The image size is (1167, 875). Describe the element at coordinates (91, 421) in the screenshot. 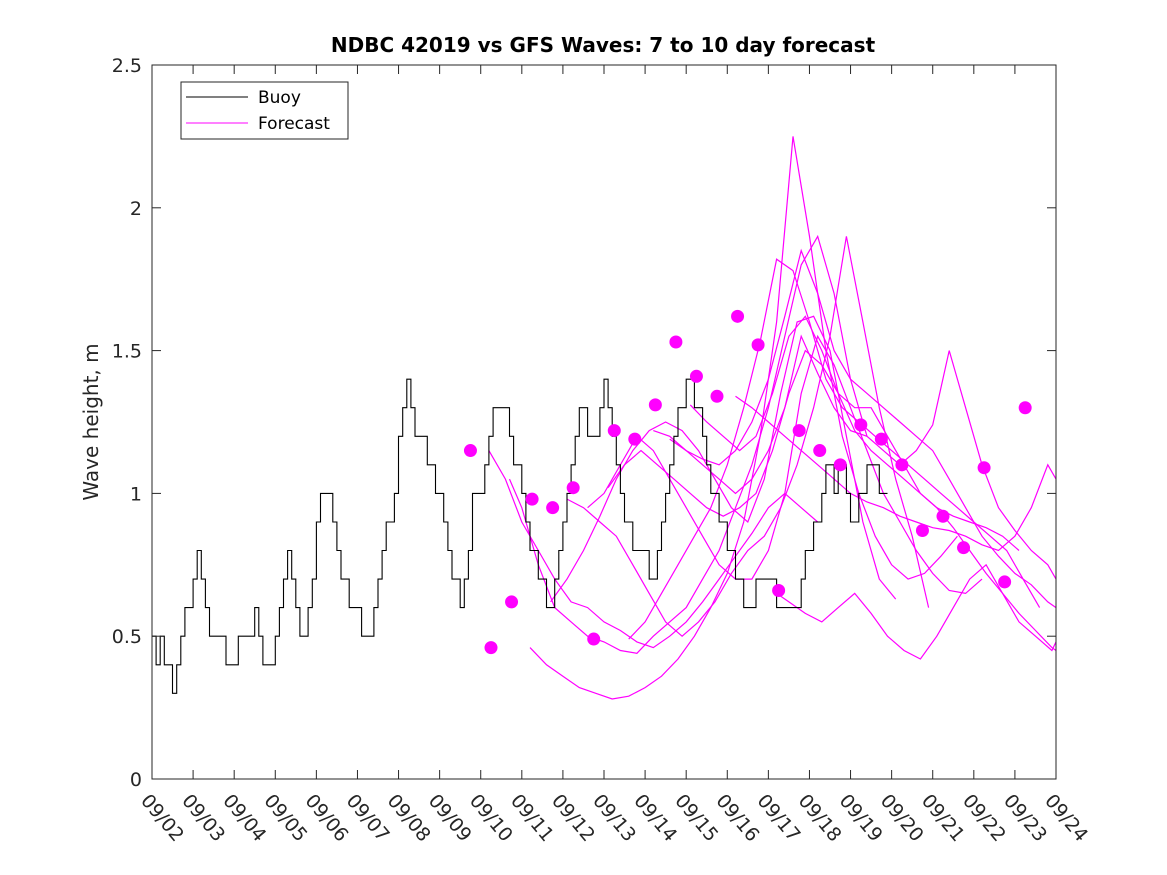

I see `y-axis-label: Wave height, m` at that location.